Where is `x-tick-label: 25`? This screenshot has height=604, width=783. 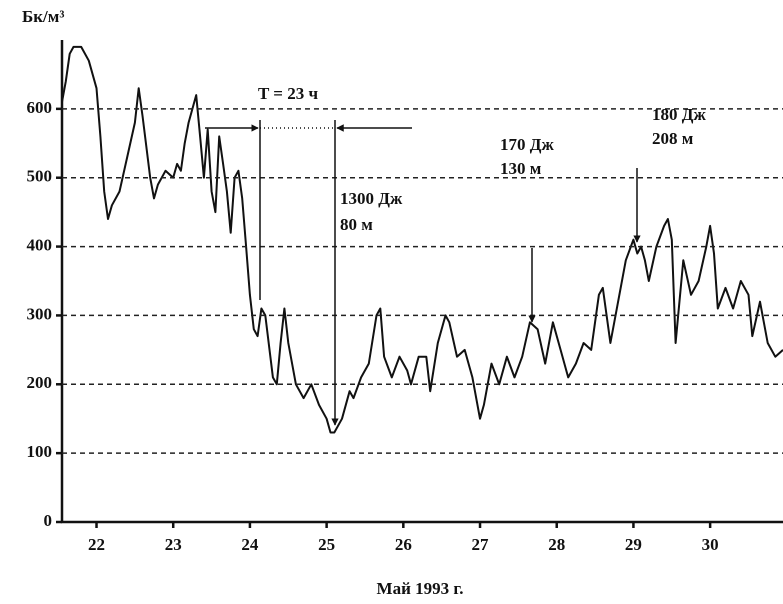
x-tick-label: 25 is located at coordinates (326, 544).